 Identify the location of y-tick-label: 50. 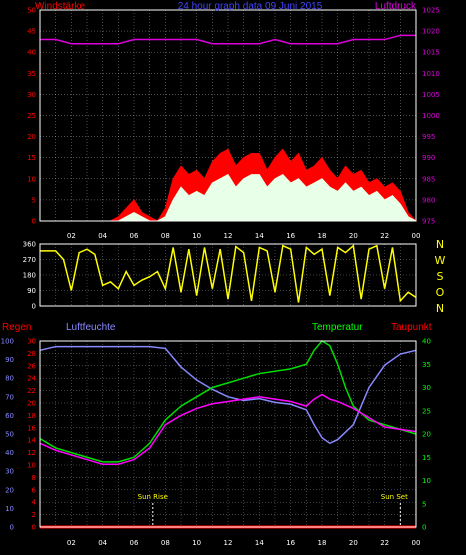
(31, 11).